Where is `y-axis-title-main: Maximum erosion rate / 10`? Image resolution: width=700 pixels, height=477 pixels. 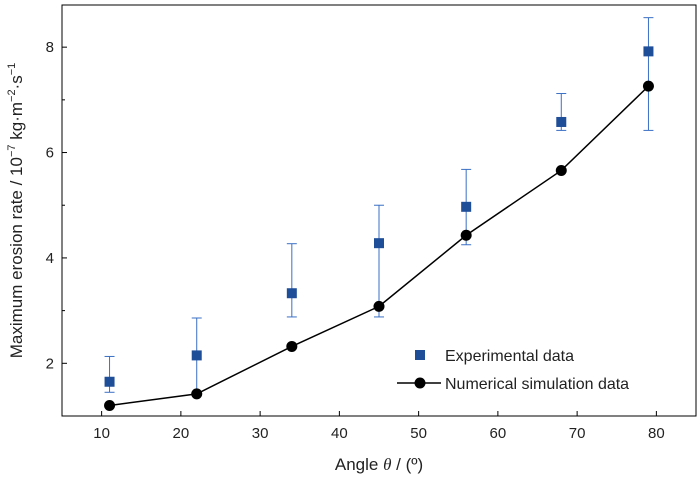 y-axis-title-main: Maximum erosion rate / 10 is located at coordinates (16, 257).